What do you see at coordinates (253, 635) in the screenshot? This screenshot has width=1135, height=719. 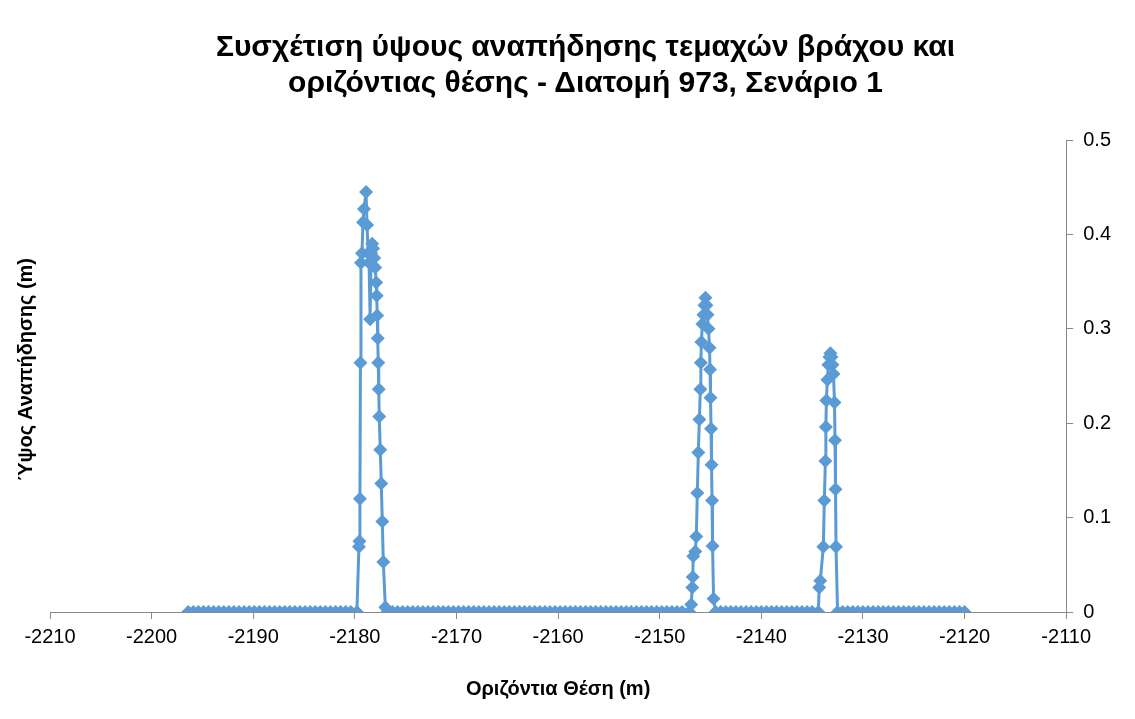 I see `x-tick-label: -2190` at bounding box center [253, 635].